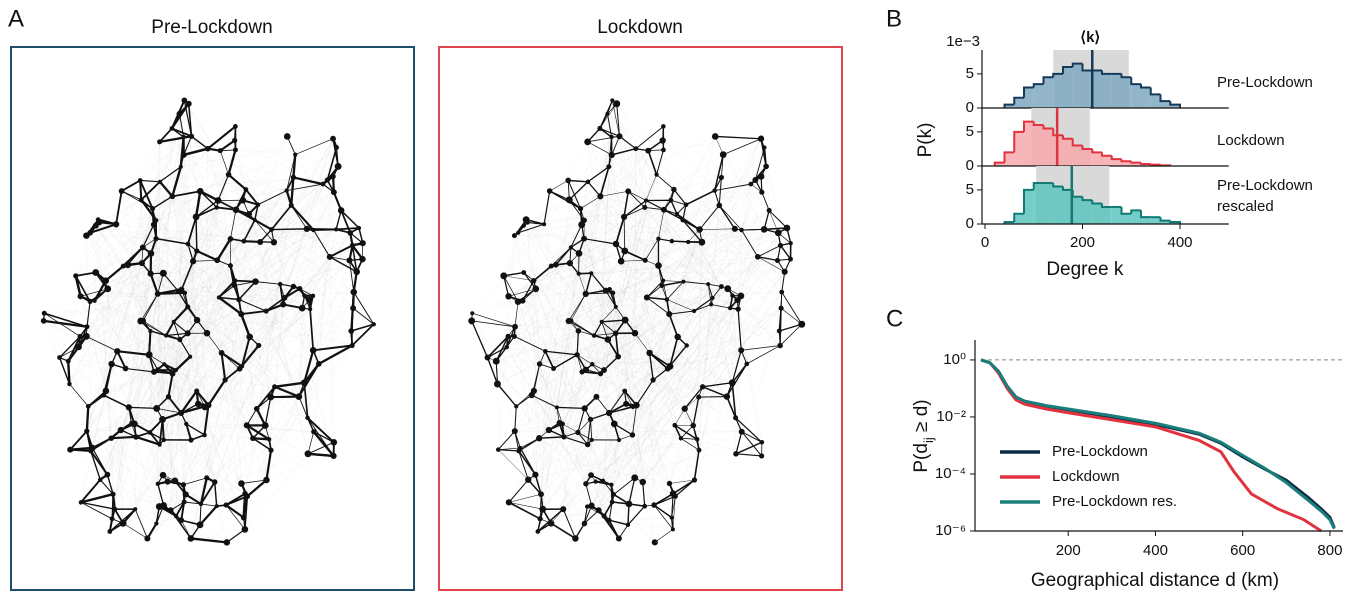 This screenshot has height=598, width=1352. I want to click on panel-letter: A, so click(16, 18).